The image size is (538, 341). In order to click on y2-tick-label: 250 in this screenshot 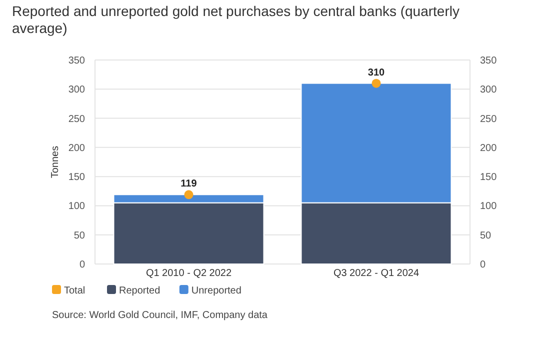, I will do `click(489, 119)`.